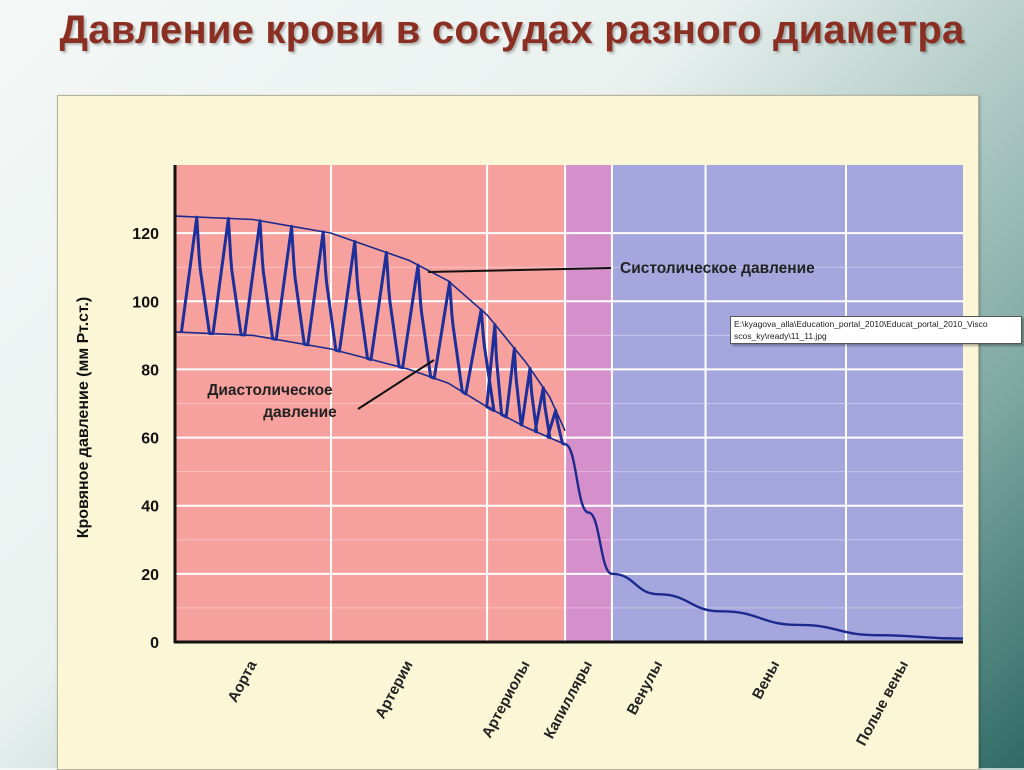  What do you see at coordinates (150, 507) in the screenshot?
I see `y-tick-label: 40` at bounding box center [150, 507].